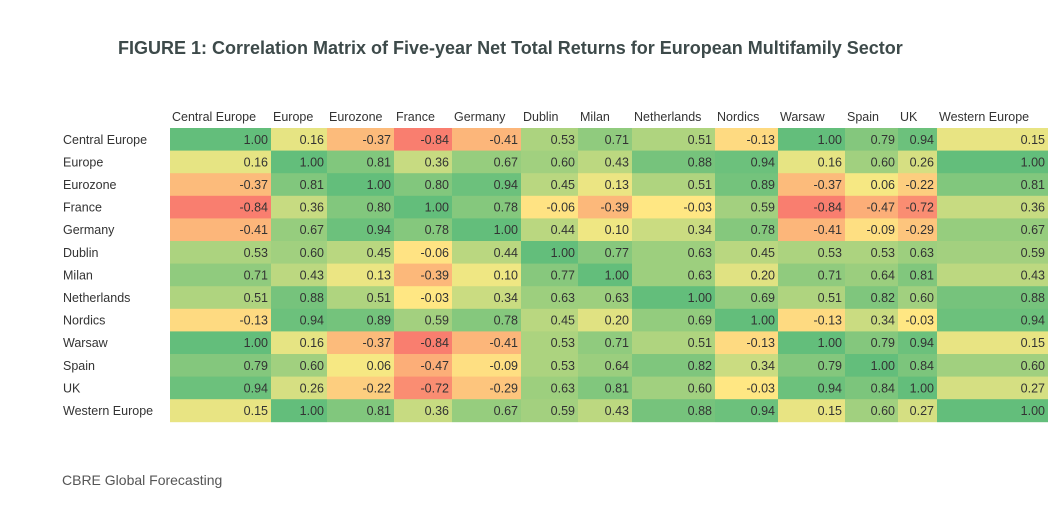 This screenshot has height=505, width=1054. I want to click on row-header: Western Europe, so click(108, 411).